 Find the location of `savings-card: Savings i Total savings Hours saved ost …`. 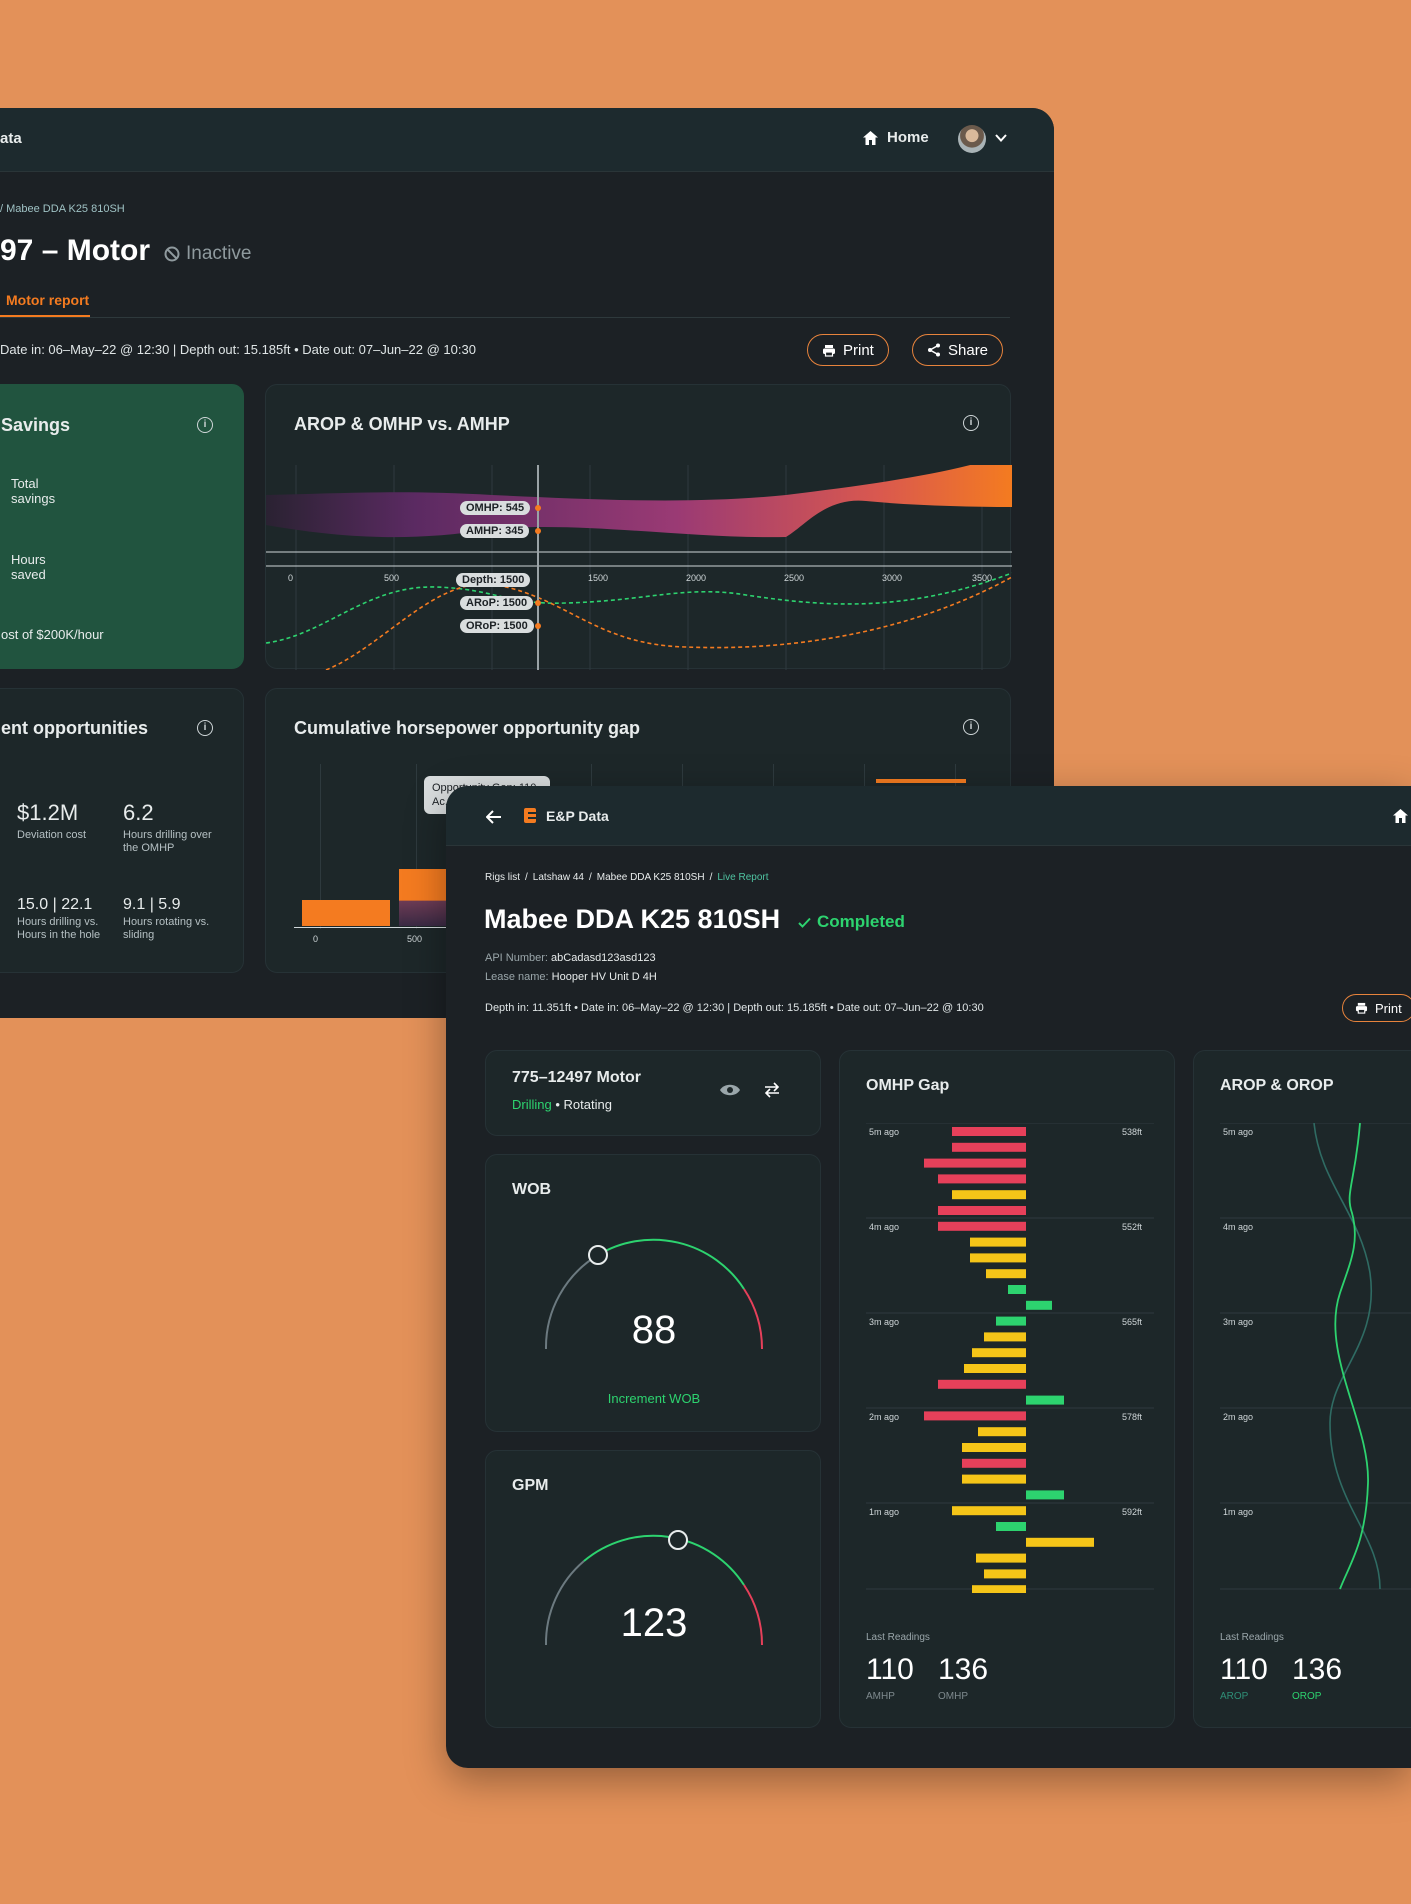

savings-card: Savings i Total savings Hours saved ost … is located at coordinates (122, 526).